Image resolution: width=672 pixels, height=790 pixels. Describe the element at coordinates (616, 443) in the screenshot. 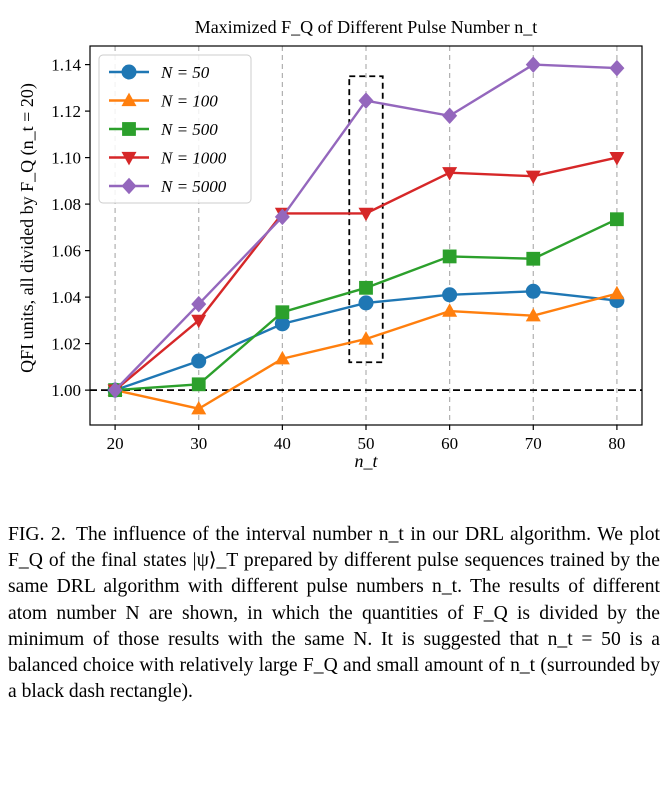

I see `x-tick-label: 80` at that location.